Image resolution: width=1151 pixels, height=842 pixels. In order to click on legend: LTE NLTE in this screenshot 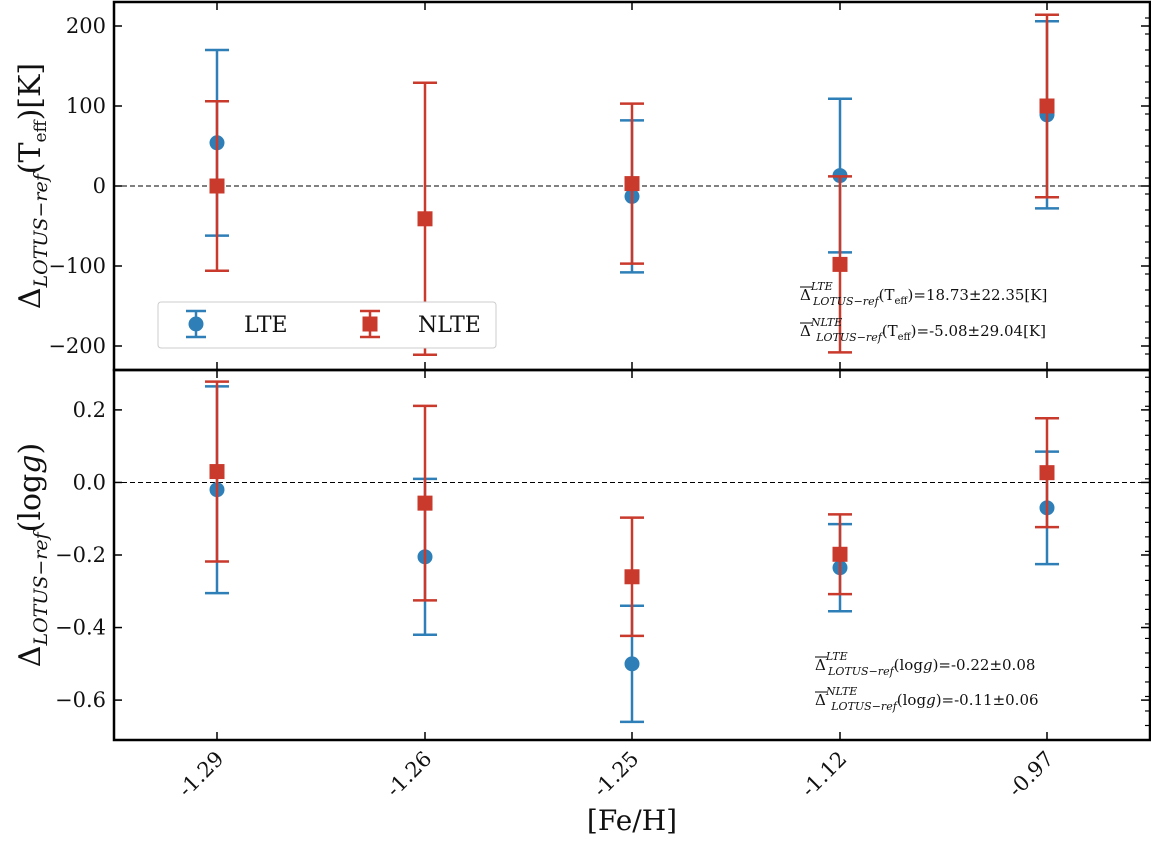, I will do `click(327, 325)`.